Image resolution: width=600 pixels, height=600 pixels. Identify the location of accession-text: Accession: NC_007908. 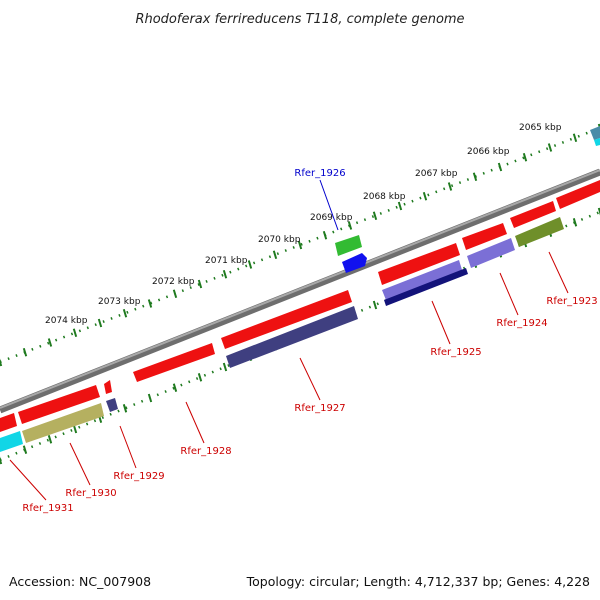
(80, 581).